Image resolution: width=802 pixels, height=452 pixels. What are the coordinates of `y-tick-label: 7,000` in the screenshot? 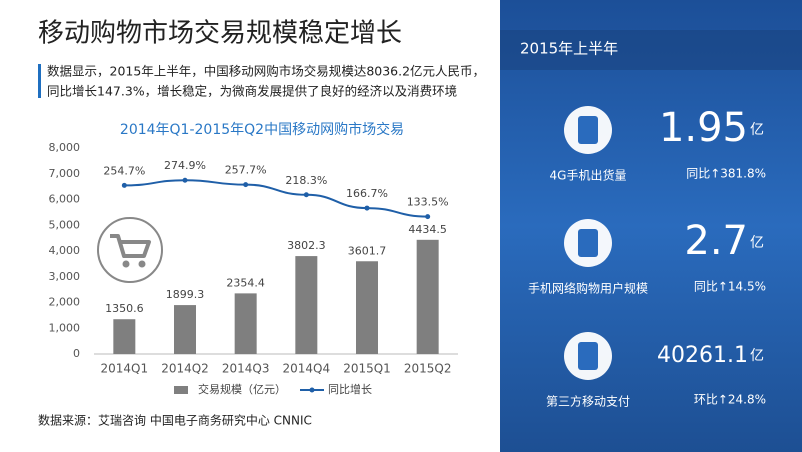 It's located at (65, 173).